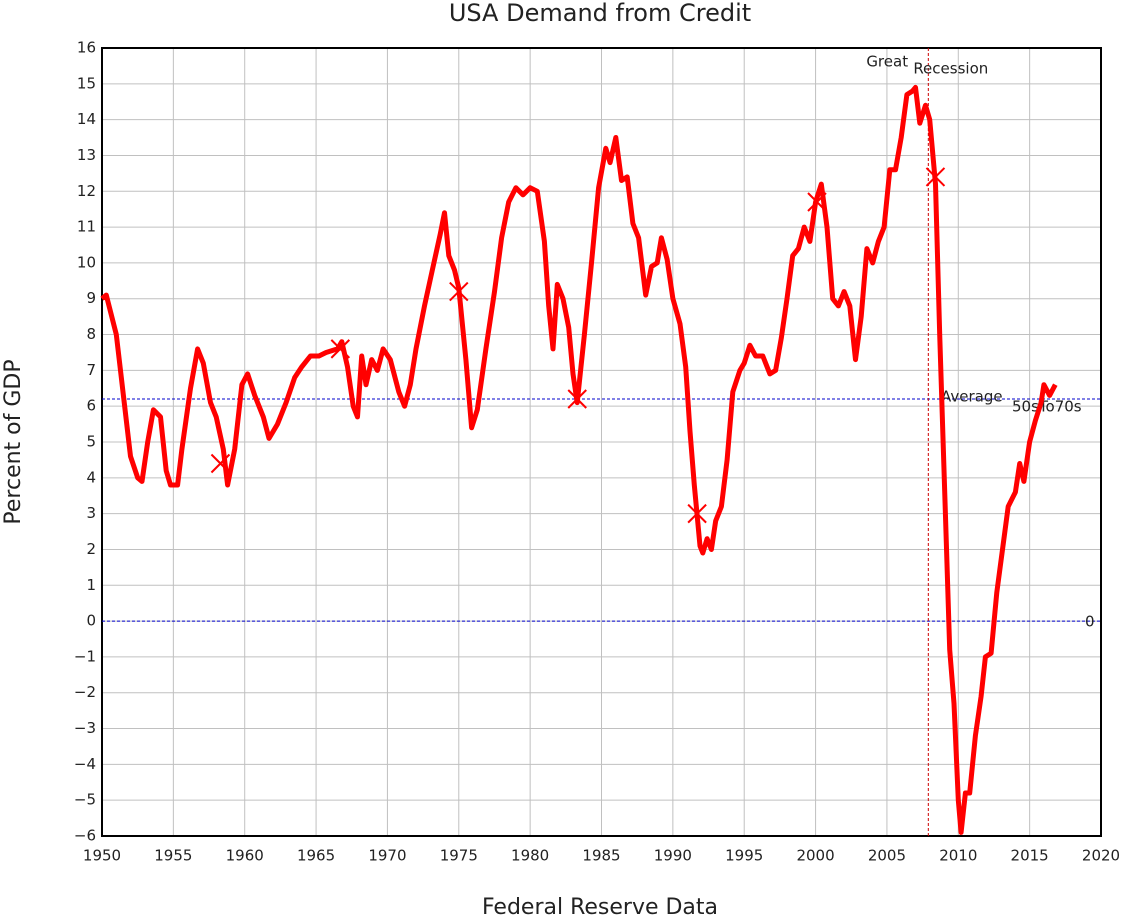  Describe the element at coordinates (85, 836) in the screenshot. I see `y-tick-label: −6` at that location.